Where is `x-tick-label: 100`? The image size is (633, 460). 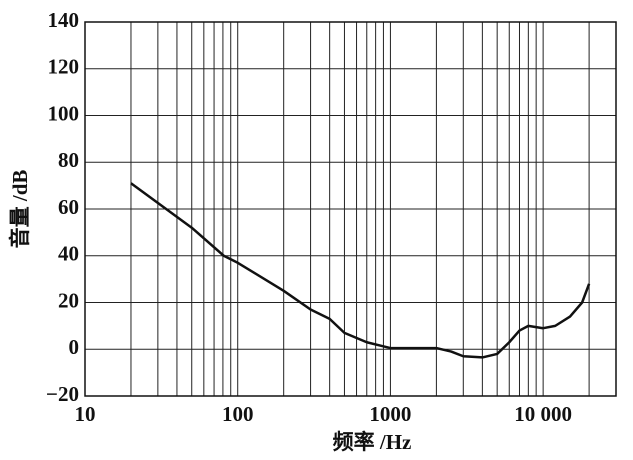
x-tick-label: 100 is located at coordinates (238, 414).